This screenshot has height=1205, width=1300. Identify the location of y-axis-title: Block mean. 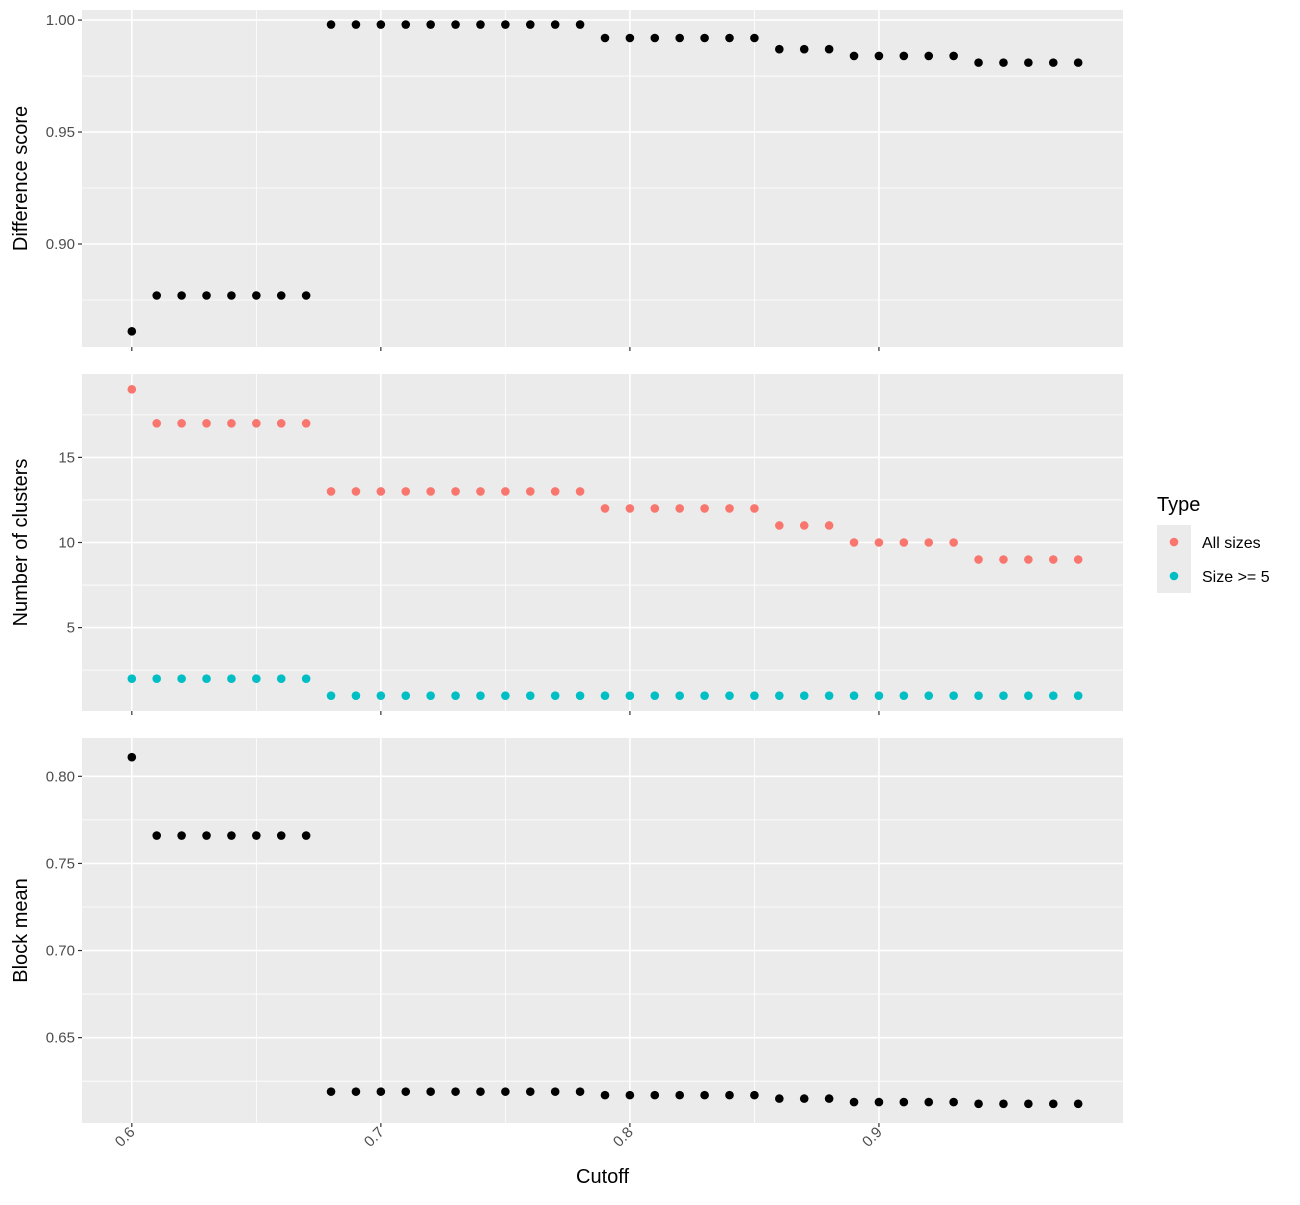
(21, 930).